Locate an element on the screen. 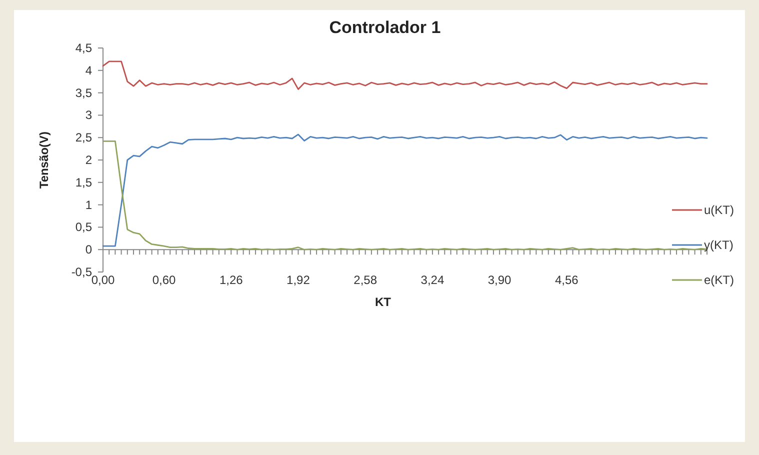  y-tick-label: 3 is located at coordinates (88, 115).